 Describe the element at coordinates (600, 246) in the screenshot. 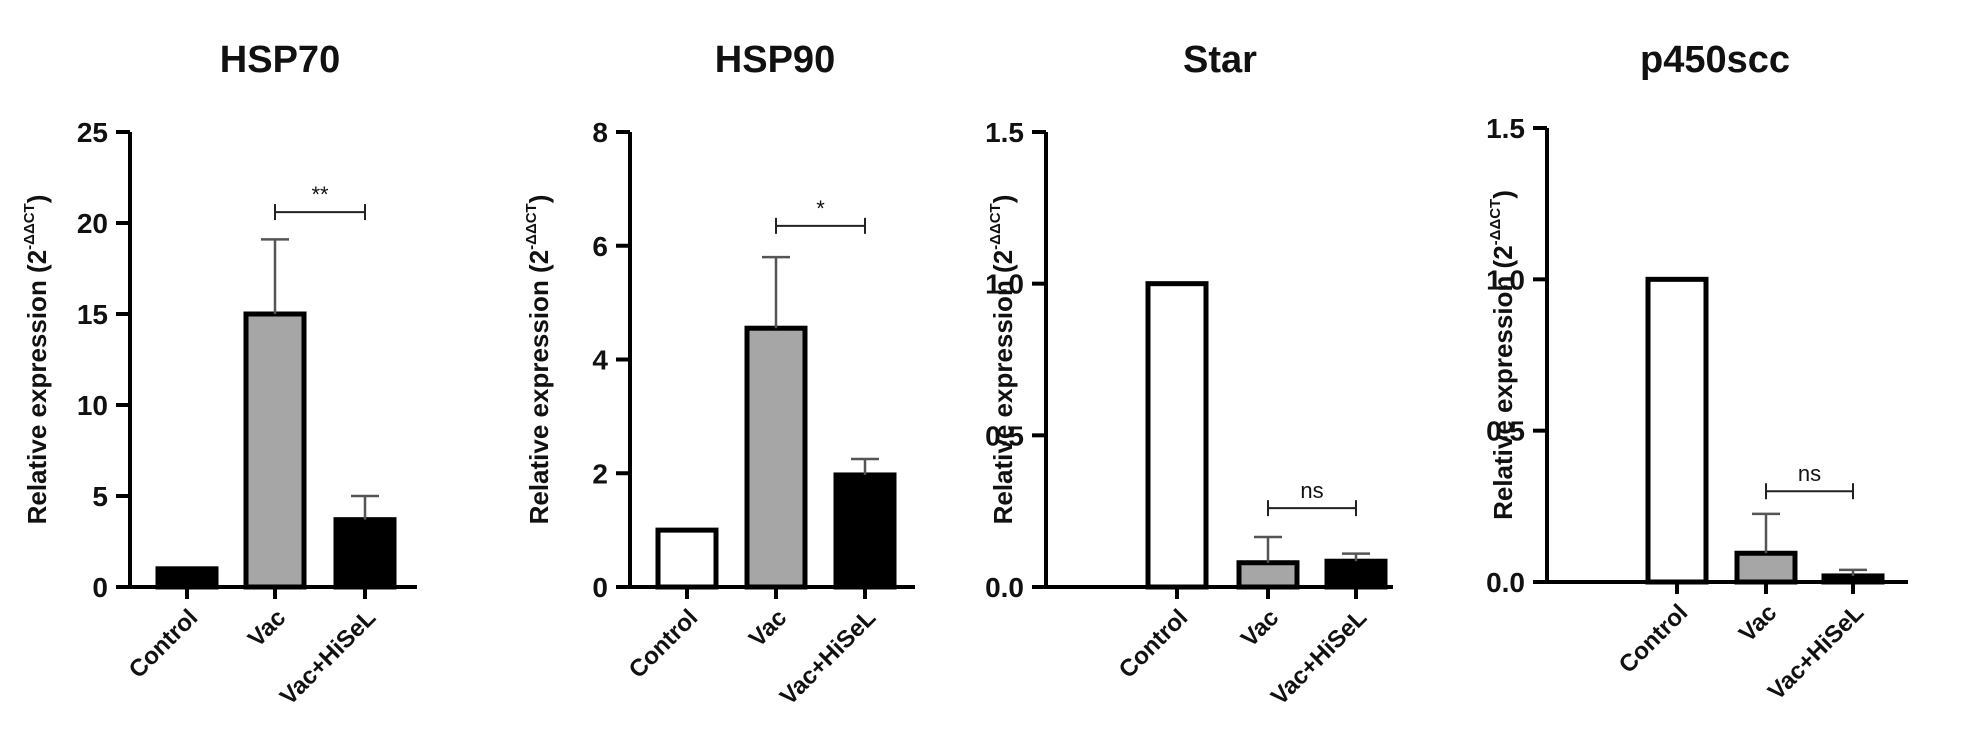

I see `y-tick-label: 6` at that location.